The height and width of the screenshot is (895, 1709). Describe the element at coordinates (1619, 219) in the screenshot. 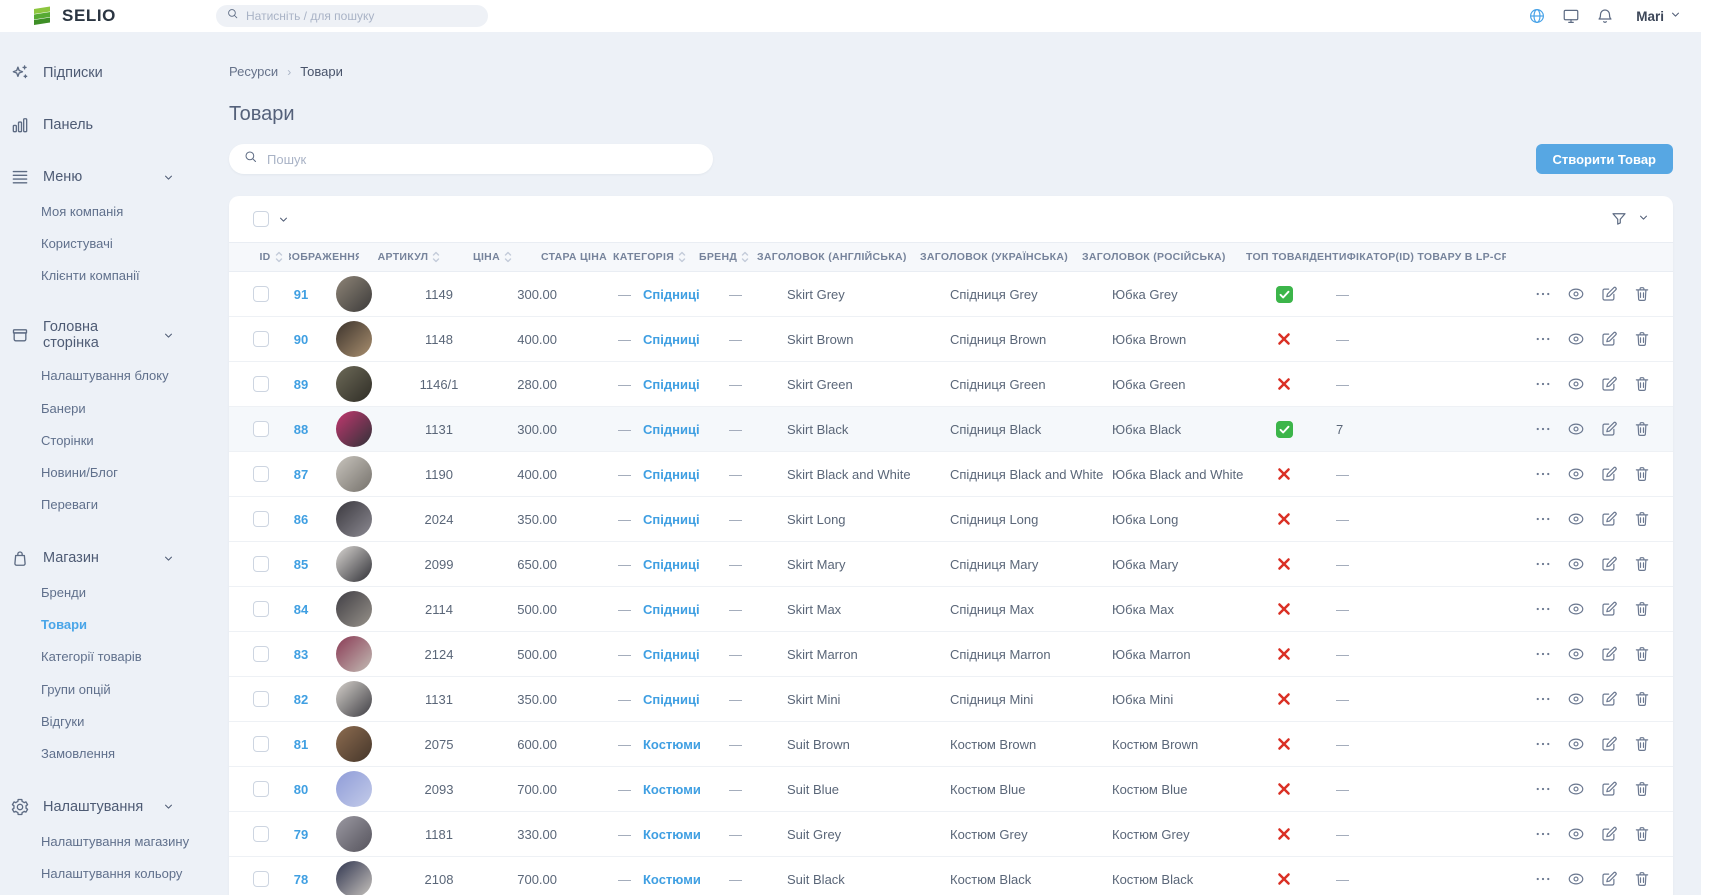

I see `filter-funnel-icon` at that location.